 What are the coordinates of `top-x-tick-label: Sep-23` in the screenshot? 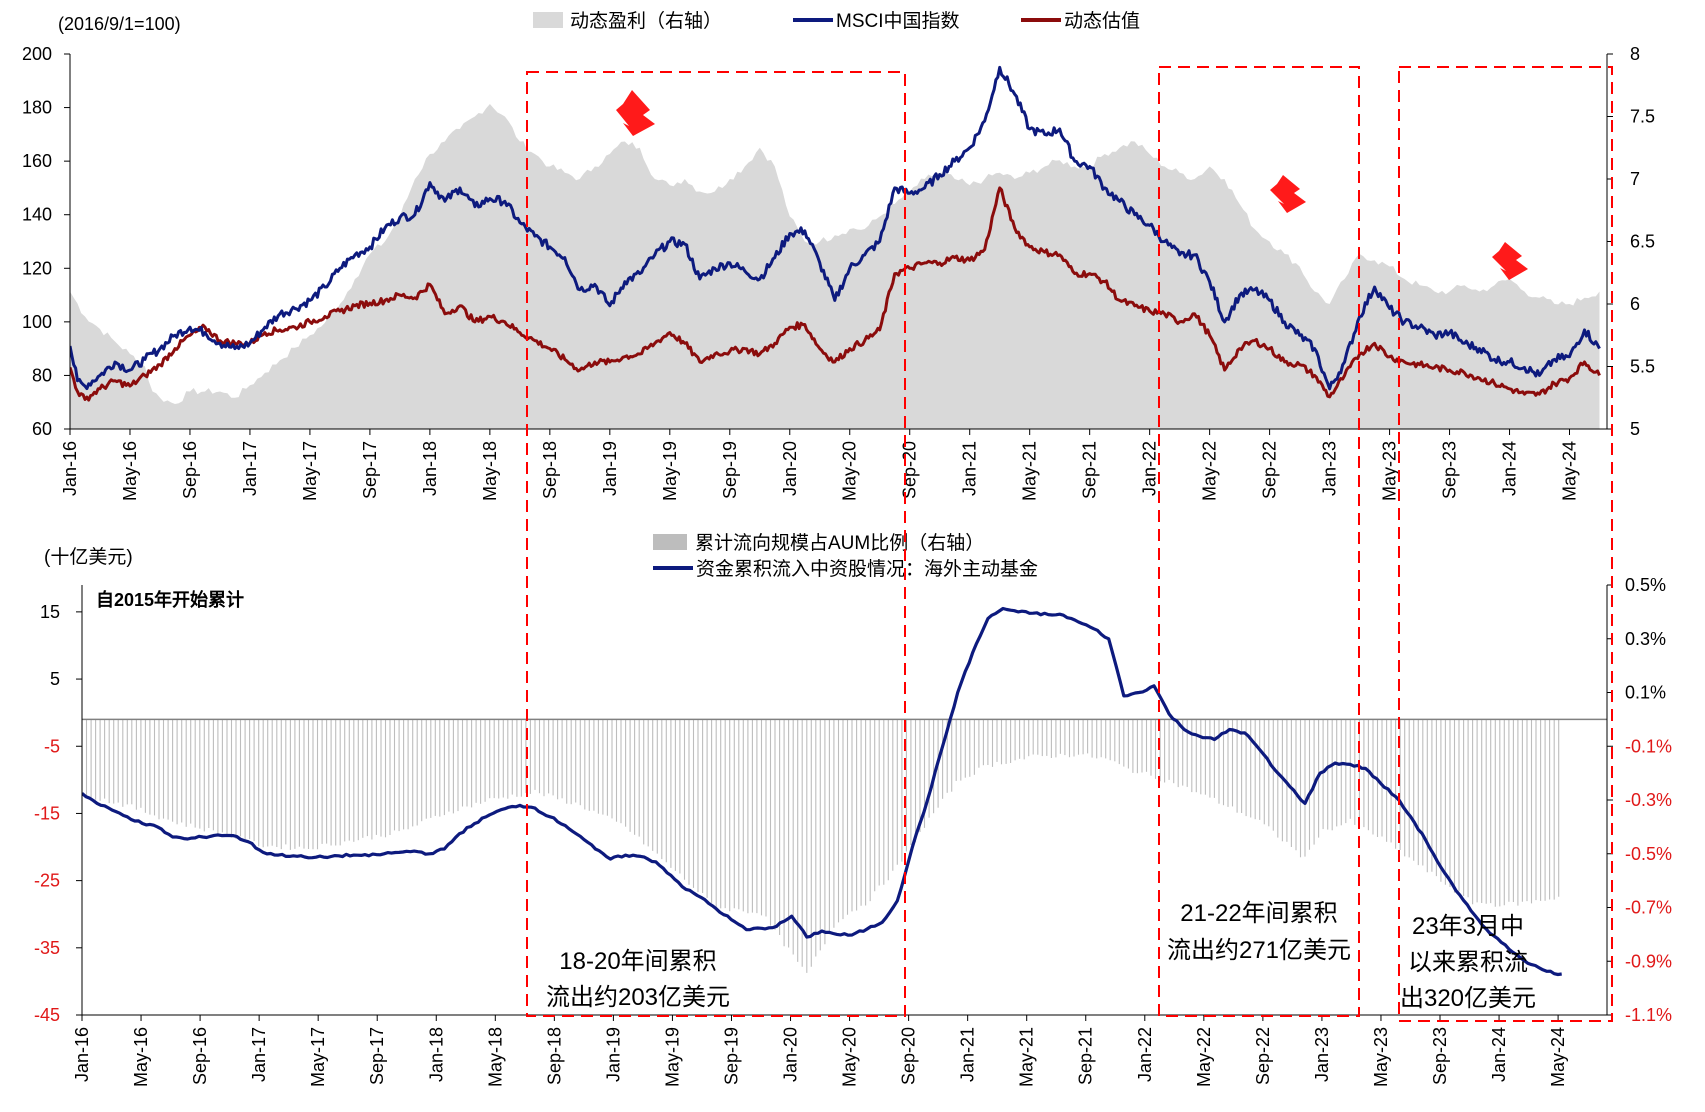 It's located at (1450, 470).